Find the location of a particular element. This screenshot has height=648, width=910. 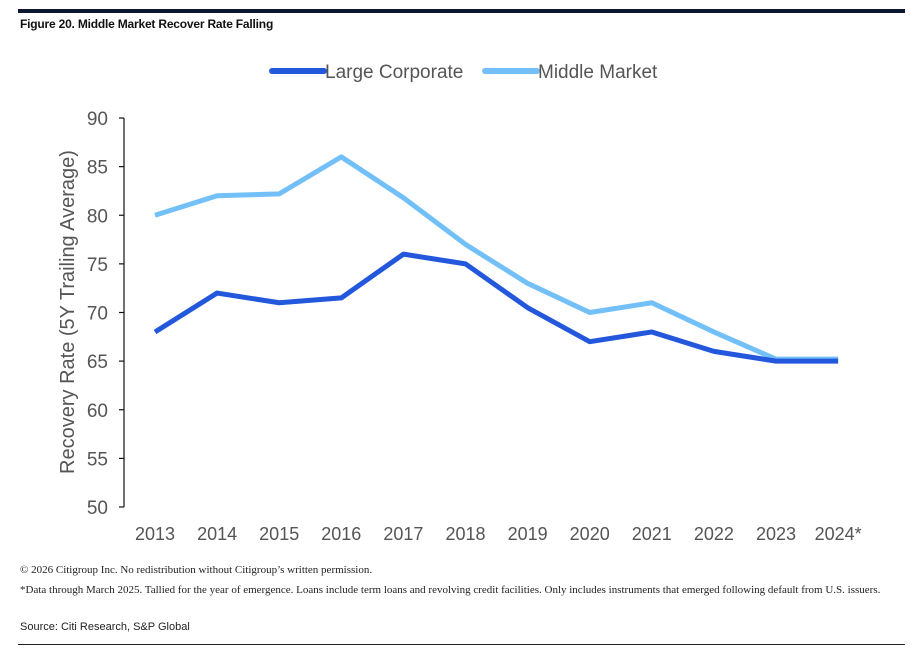

y-tick-label: 80 is located at coordinates (97, 216).